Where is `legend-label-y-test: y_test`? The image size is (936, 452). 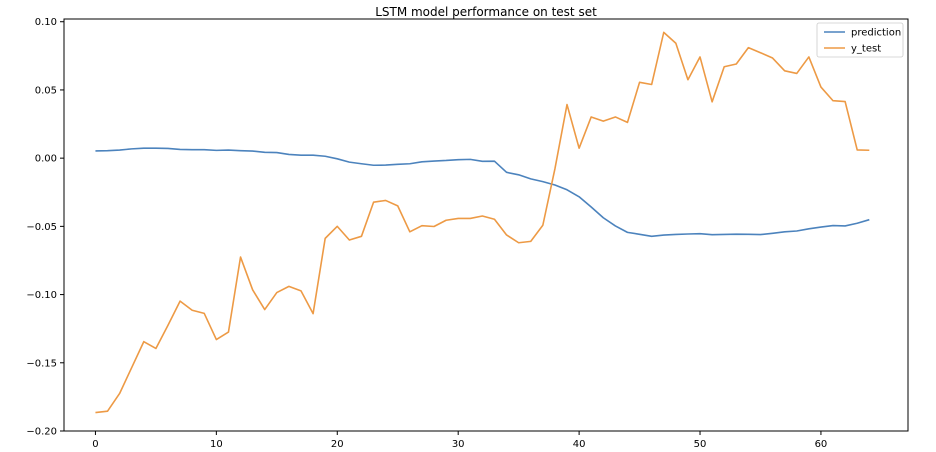
legend-label-y-test: y_test is located at coordinates (866, 49).